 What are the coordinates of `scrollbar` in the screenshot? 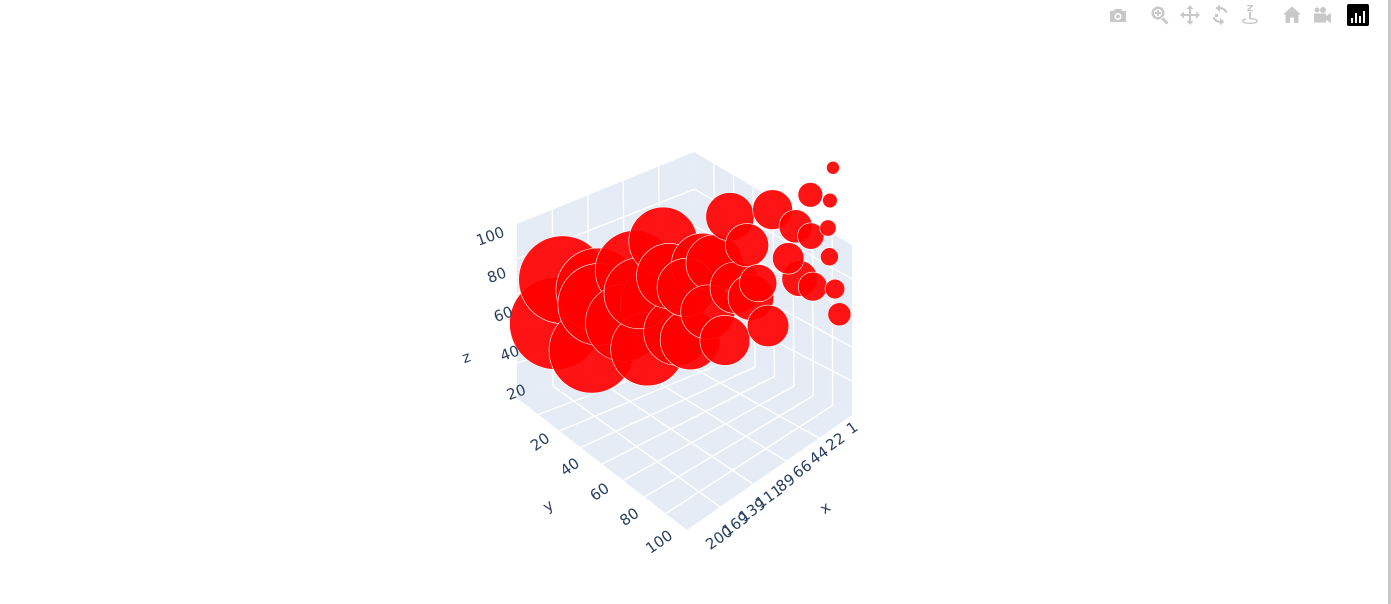 It's located at (1389, 302).